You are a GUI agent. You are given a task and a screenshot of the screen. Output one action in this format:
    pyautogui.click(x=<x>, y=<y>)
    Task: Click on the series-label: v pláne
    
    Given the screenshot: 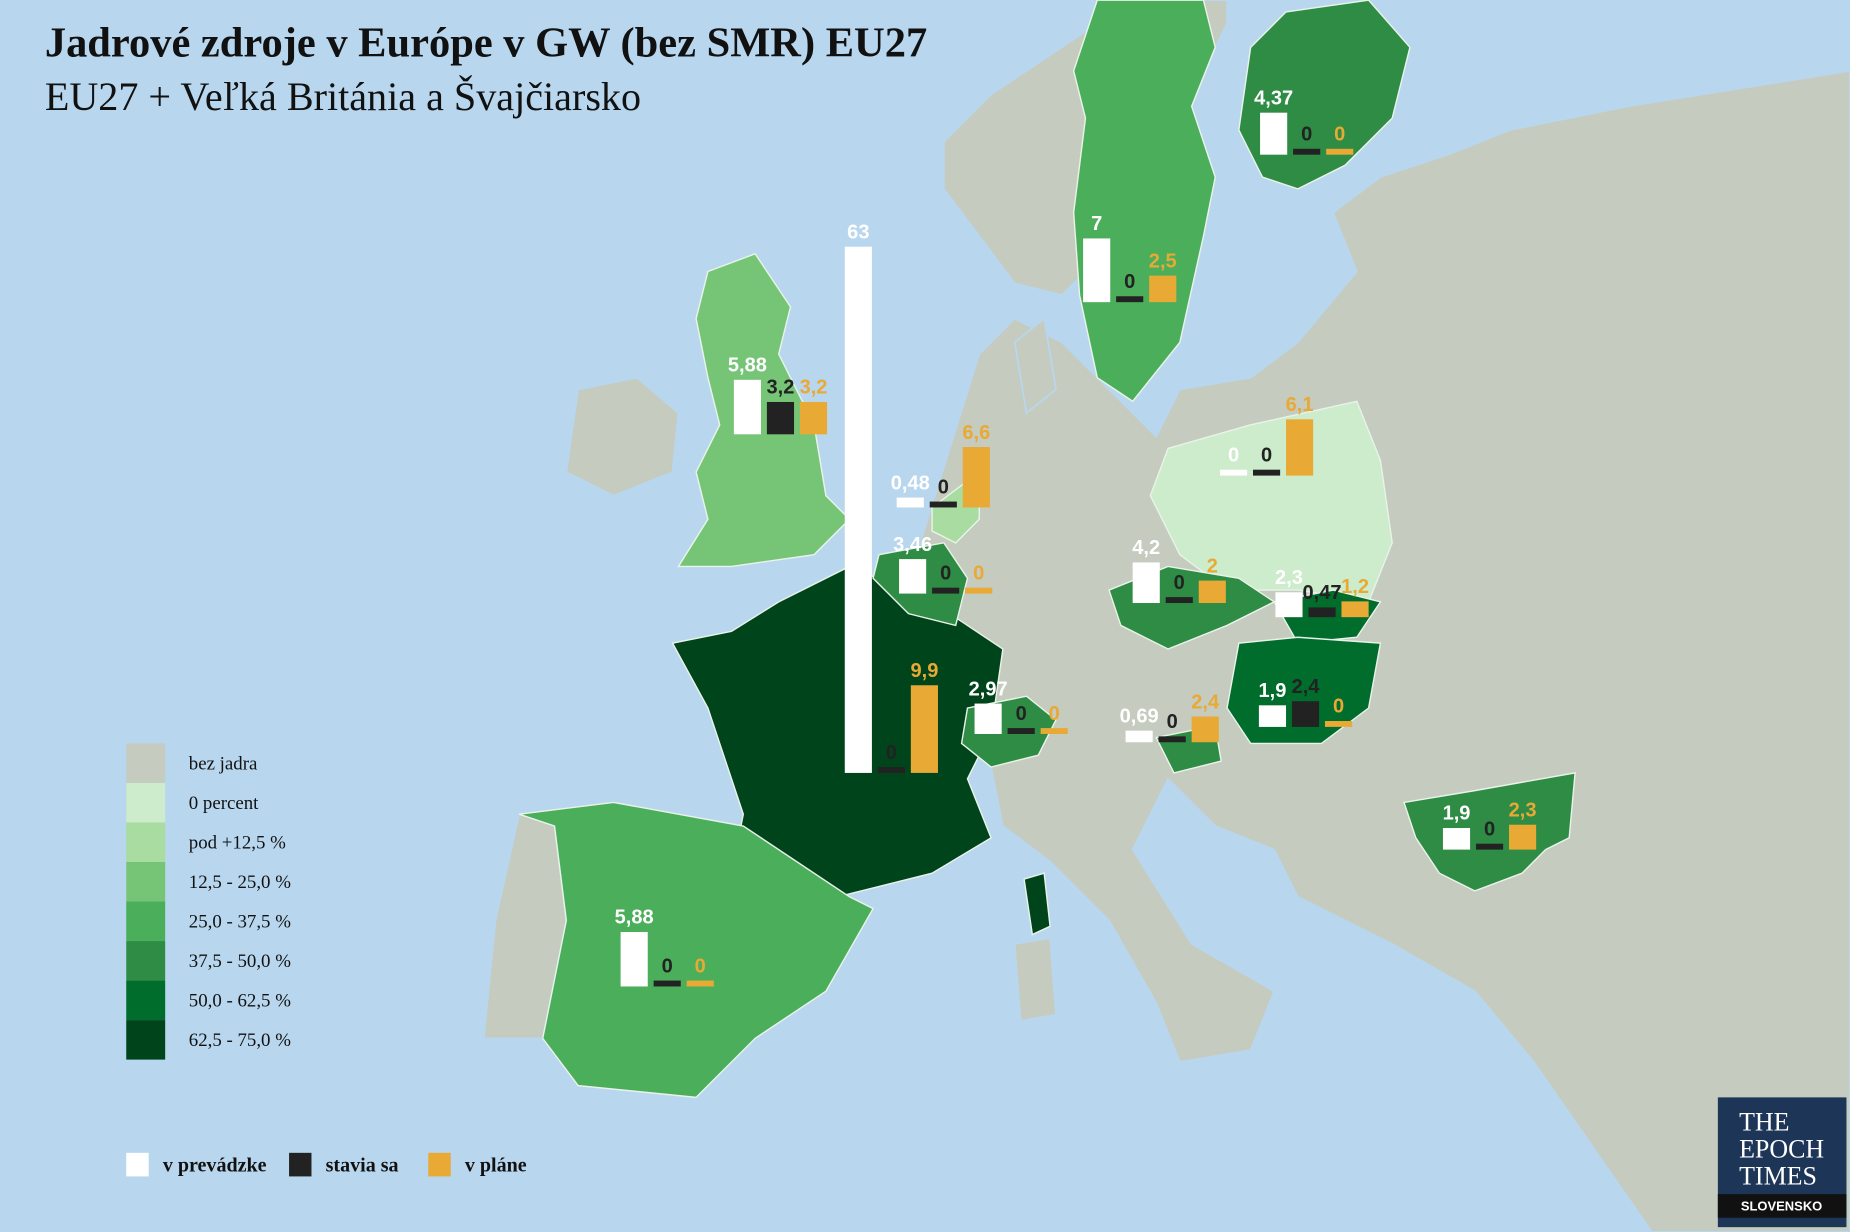 What is the action you would take?
    pyautogui.click(x=496, y=1166)
    